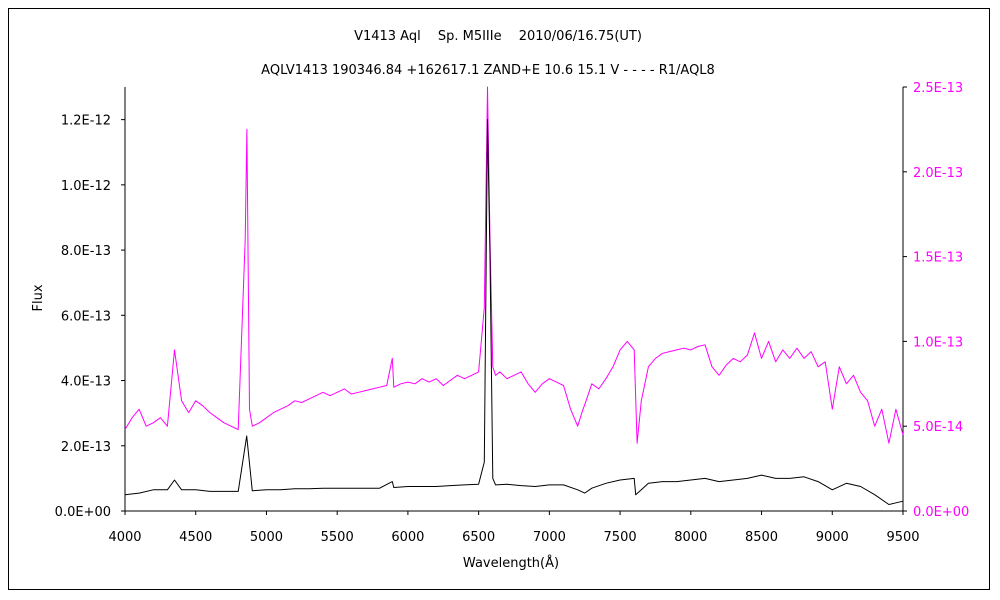 The image size is (1000, 600). What do you see at coordinates (511, 563) in the screenshot?
I see `x-axis-label: Wavelength(Å)` at bounding box center [511, 563].